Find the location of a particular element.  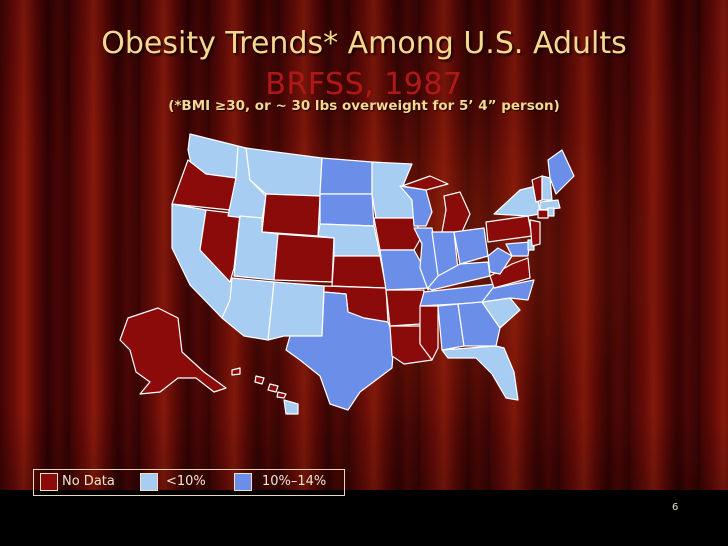

map-legend: No Data <10% 10%–14% is located at coordinates (189, 482).